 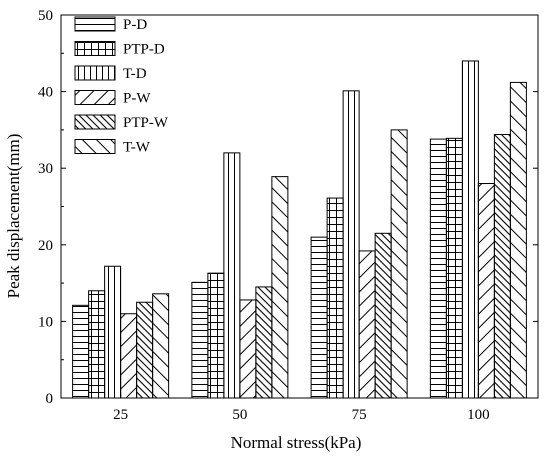 I want to click on y-tick-label: 0, so click(x=50, y=399).